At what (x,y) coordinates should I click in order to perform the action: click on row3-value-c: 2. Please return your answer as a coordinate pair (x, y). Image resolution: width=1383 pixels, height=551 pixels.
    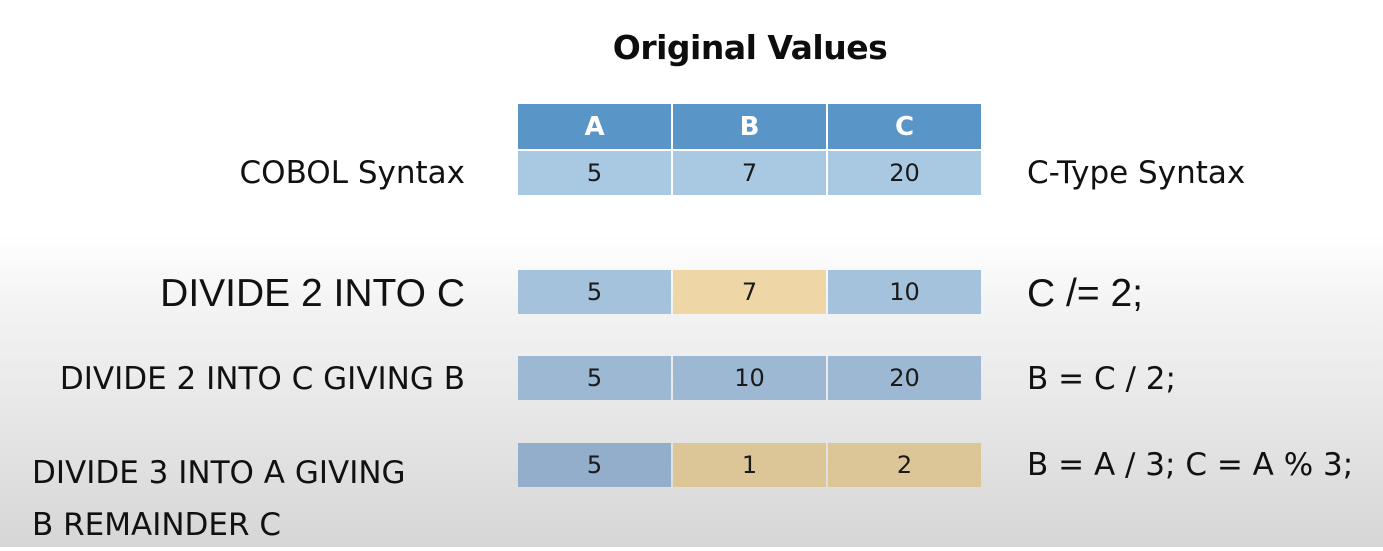
    Looking at the image, I should click on (904, 465).